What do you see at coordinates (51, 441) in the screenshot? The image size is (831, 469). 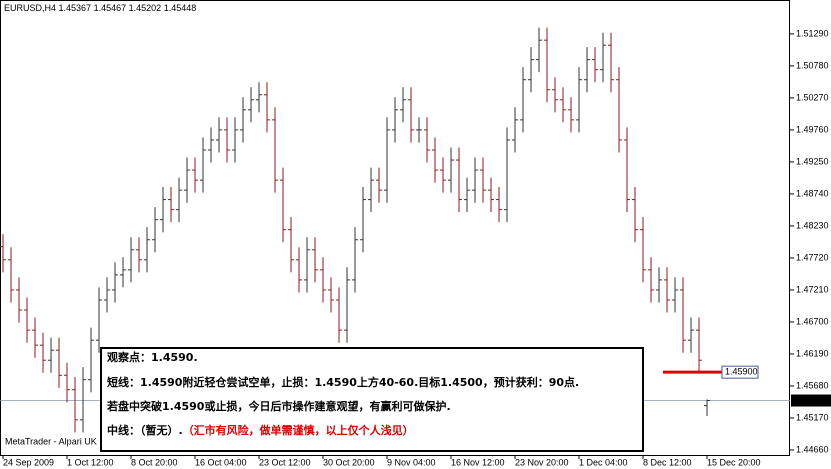 I see `watermark: MetaTrader - Alpari UK` at bounding box center [51, 441].